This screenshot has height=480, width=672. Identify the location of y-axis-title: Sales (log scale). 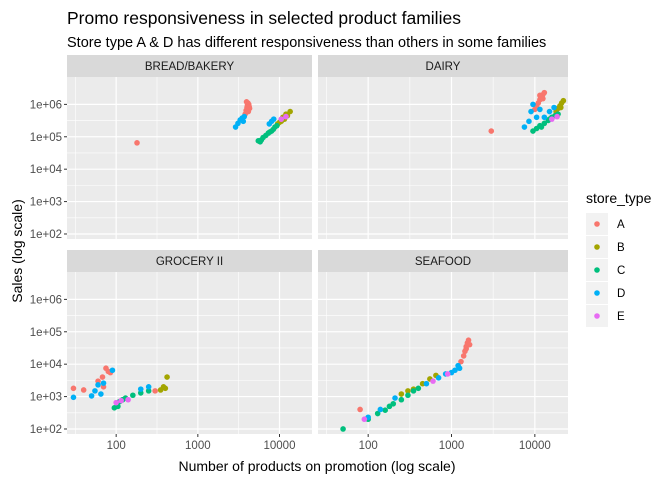
(17, 251).